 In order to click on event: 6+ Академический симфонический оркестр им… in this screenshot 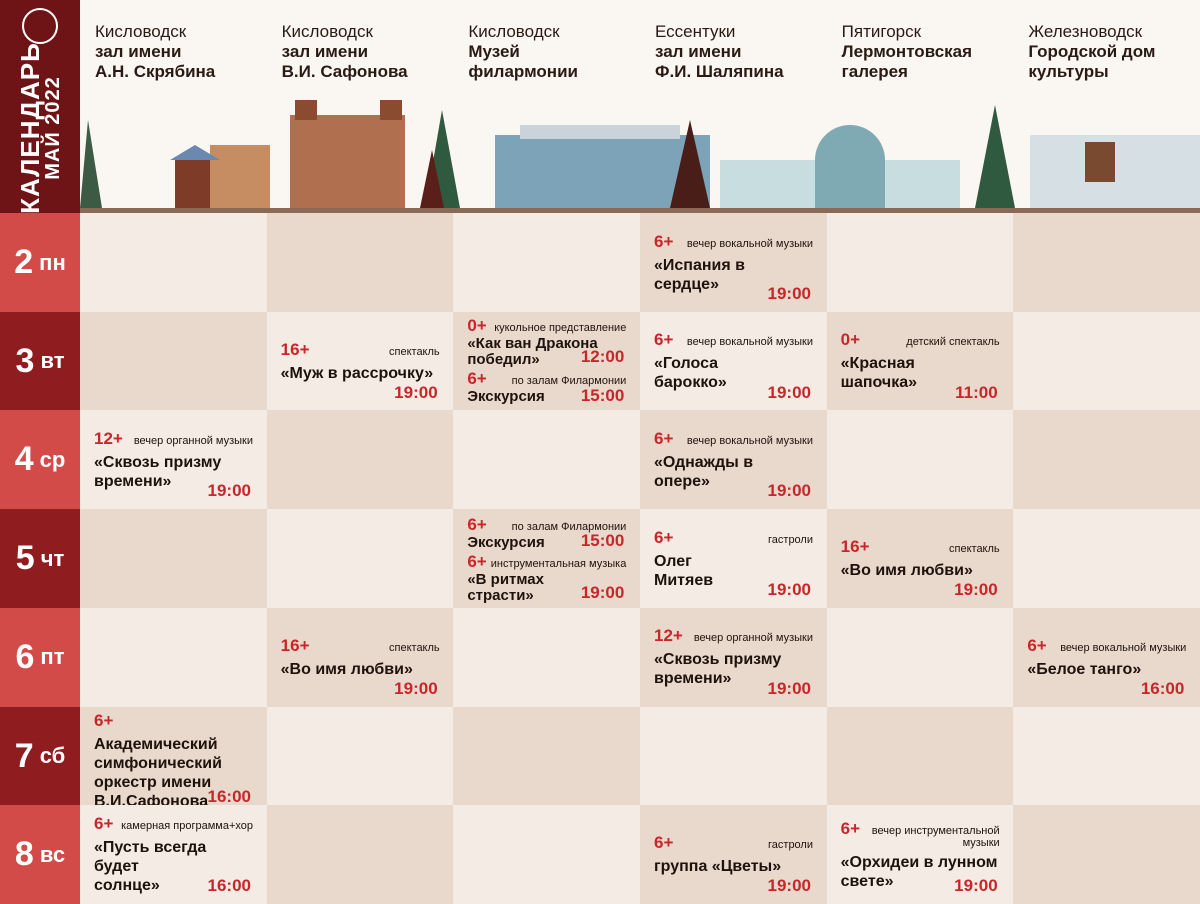, I will do `click(173, 761)`.